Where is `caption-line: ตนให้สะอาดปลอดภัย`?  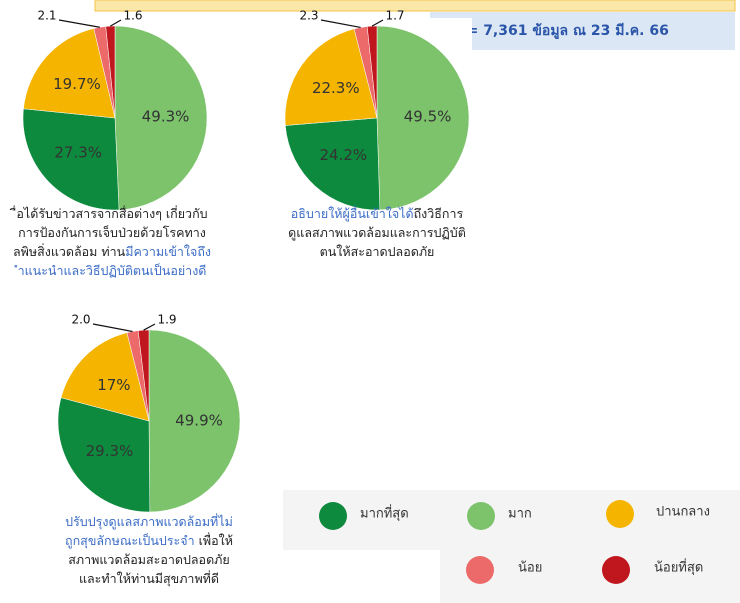 caption-line: ตนให้สะอาดปลอดภัย is located at coordinates (377, 251).